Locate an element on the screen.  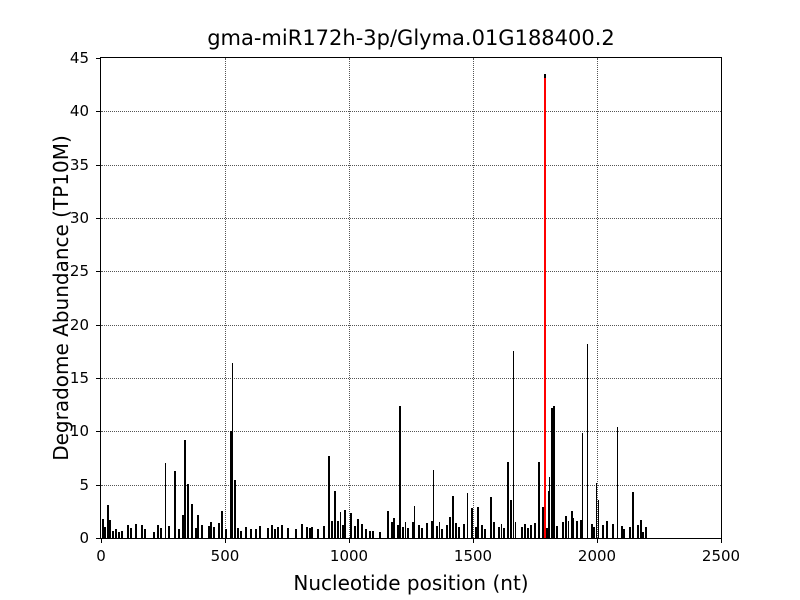
y-tick-label: 25 is located at coordinates (79, 271).